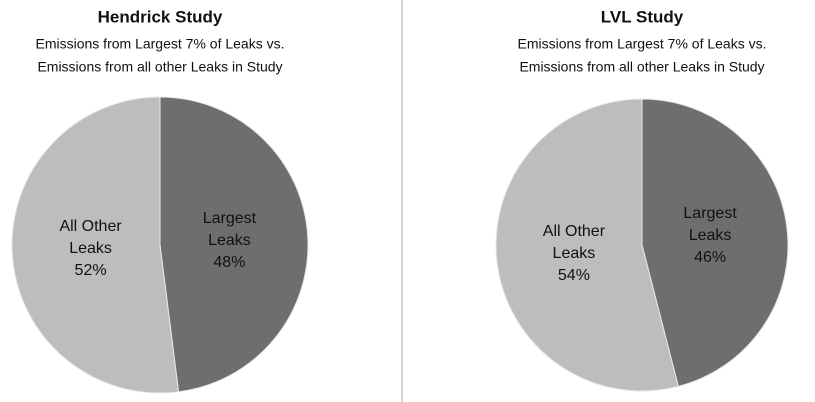  What do you see at coordinates (160, 16) in the screenshot?
I see `chart-title: Hendrick Study` at bounding box center [160, 16].